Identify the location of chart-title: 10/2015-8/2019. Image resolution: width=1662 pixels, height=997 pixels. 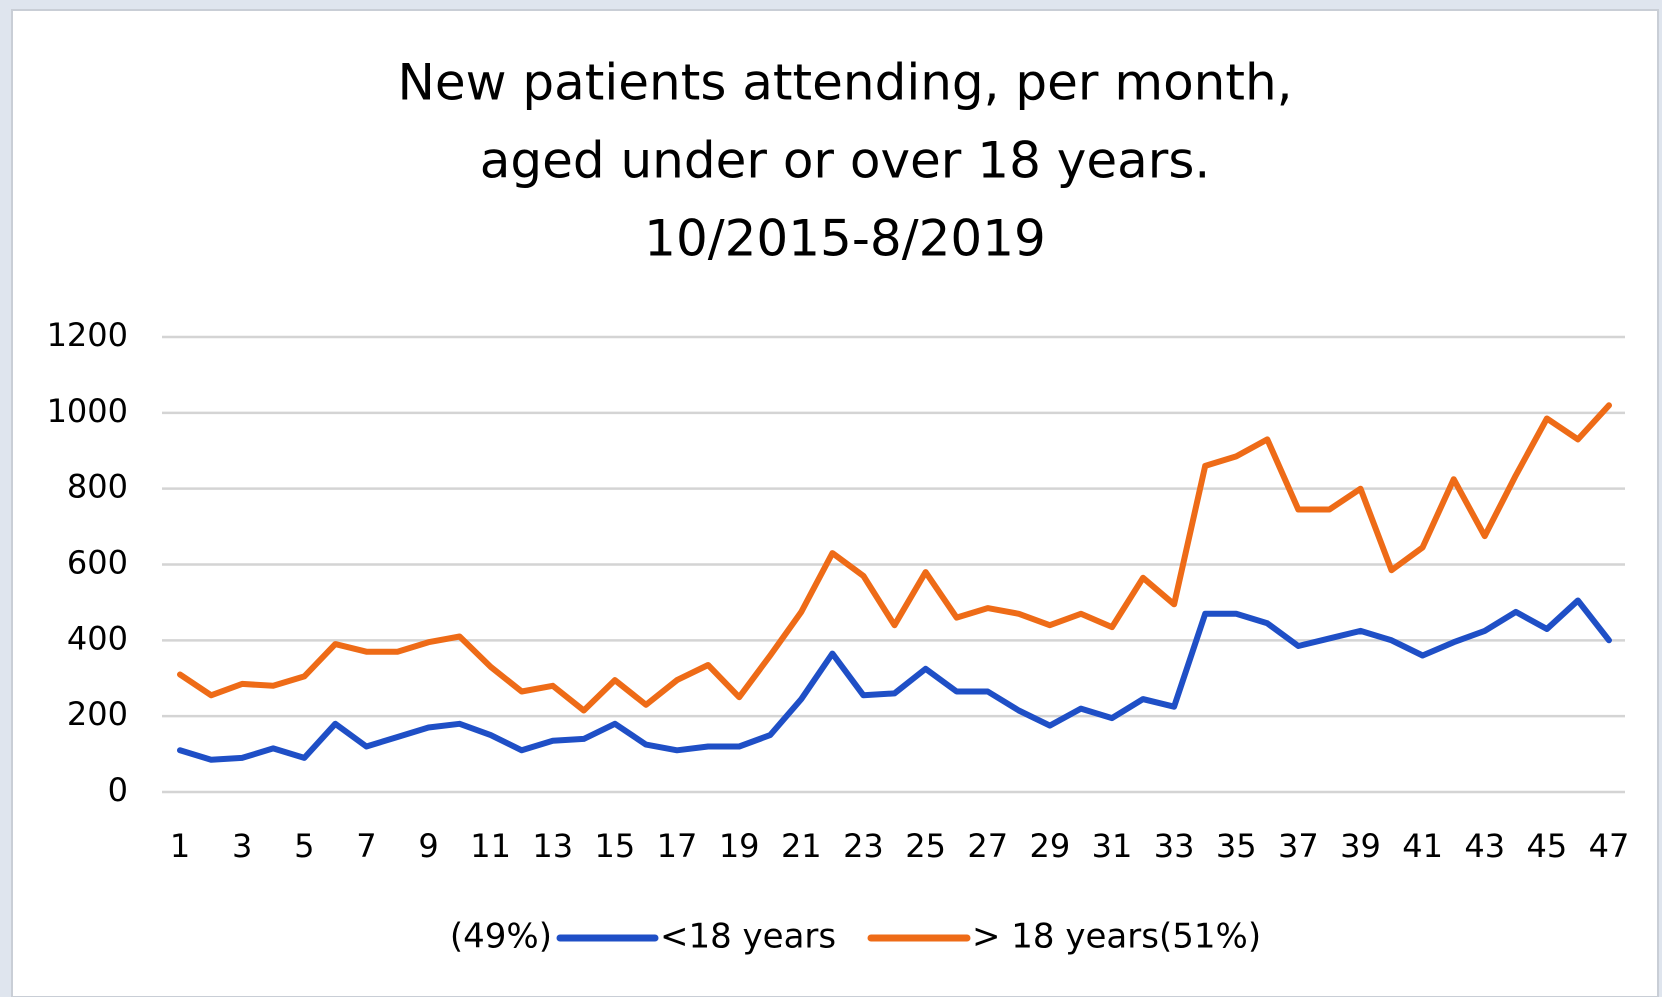
(845, 239).